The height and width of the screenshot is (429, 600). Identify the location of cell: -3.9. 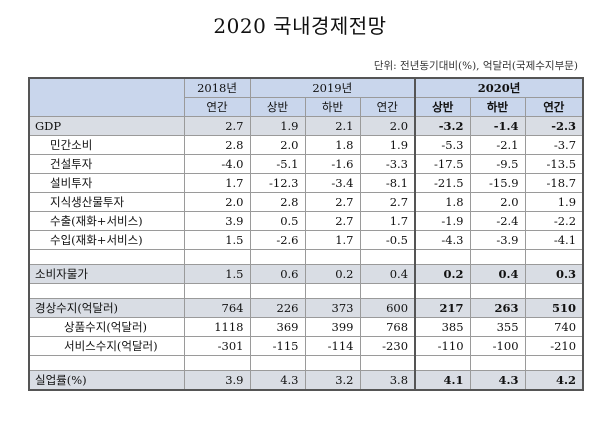
(497, 240).